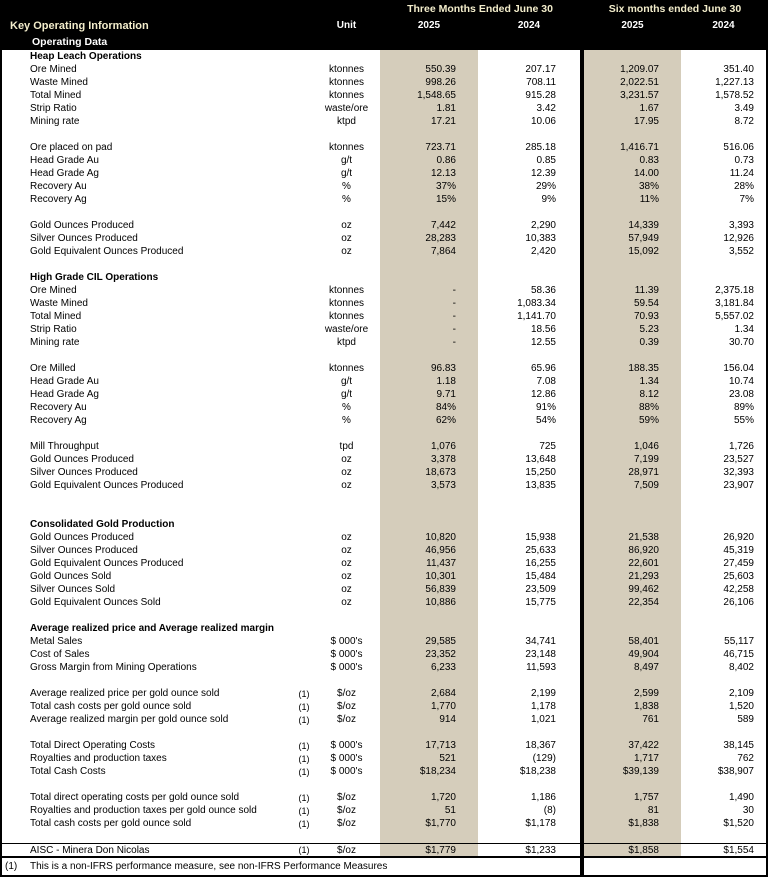 The height and width of the screenshot is (877, 768). Describe the element at coordinates (384, 121) in the screenshot. I see `table-row: Mining rate ktpd 17.21 10.06 17.95 8.72` at that location.